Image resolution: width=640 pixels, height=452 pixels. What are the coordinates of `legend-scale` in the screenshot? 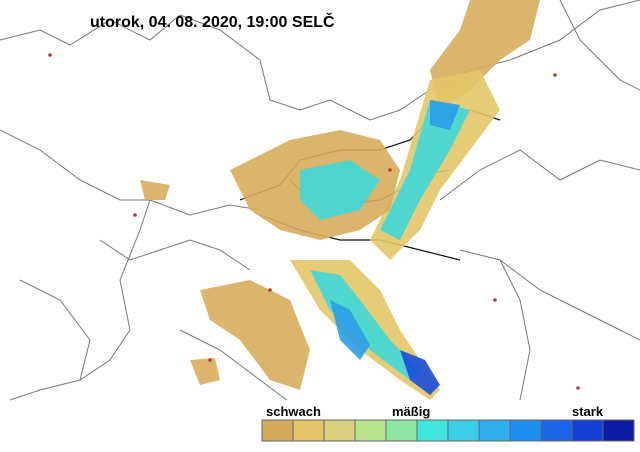 It's located at (448, 430).